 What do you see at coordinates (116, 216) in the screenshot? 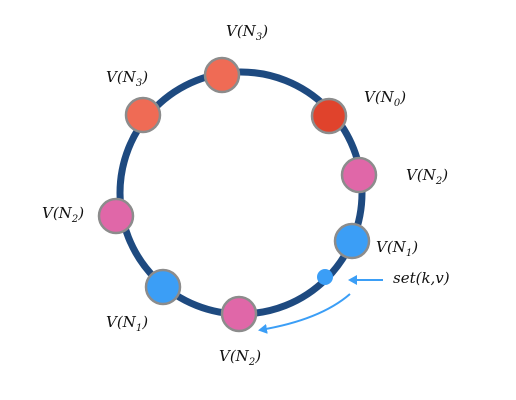
I see `node-left` at bounding box center [116, 216].